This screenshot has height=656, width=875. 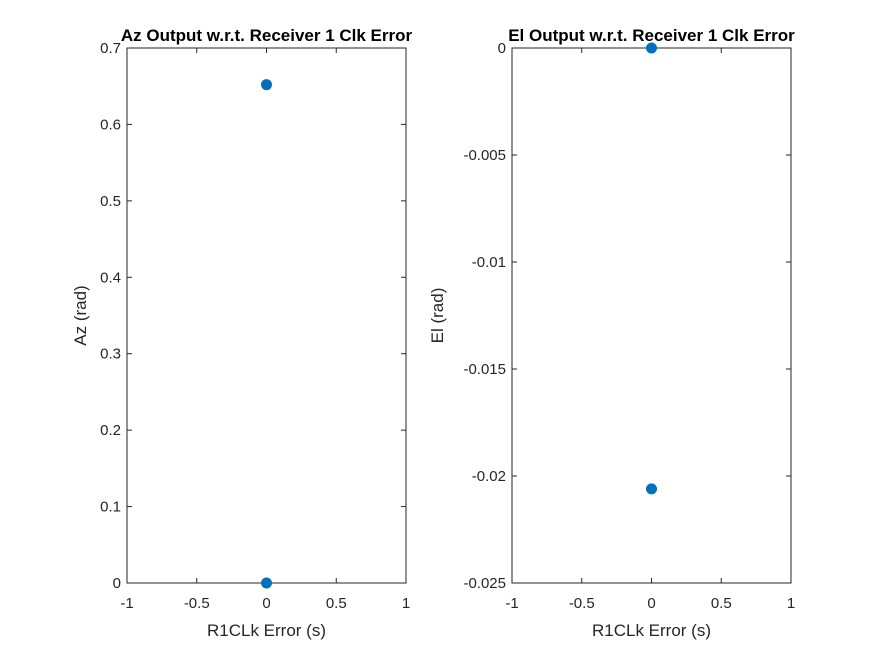 I want to click on az-x-axis-label: R1CLk Error (s), so click(x=266, y=630).